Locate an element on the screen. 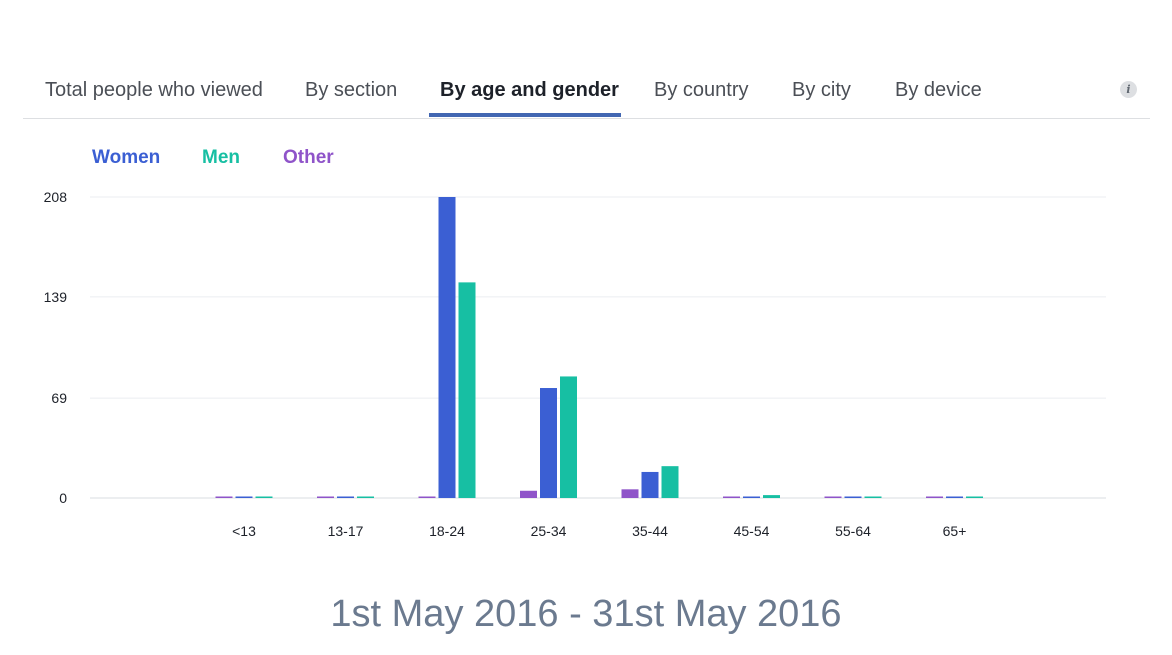  x-tick-label: <13 is located at coordinates (244, 531).